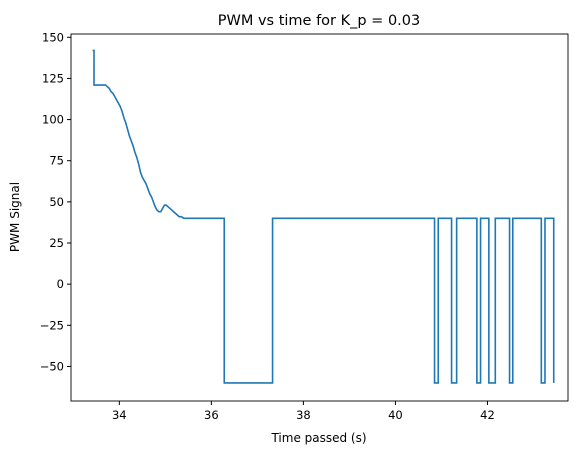 The image size is (574, 460). What do you see at coordinates (52, 366) in the screenshot?
I see `y-tick-label: −50` at bounding box center [52, 366].